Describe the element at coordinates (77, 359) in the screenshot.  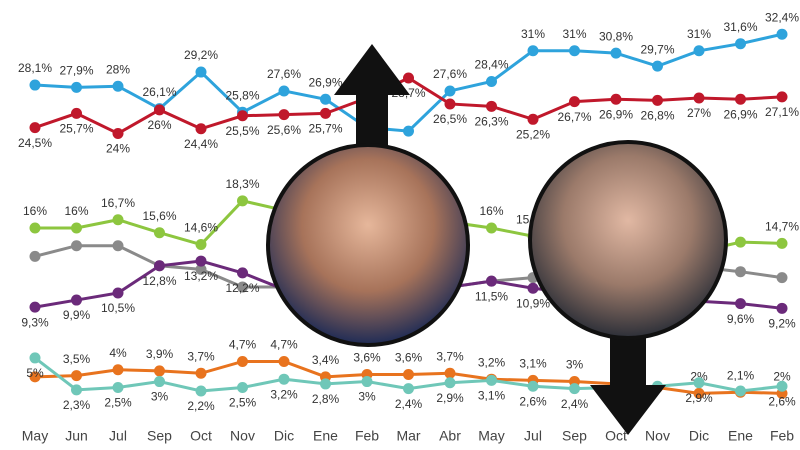
I see `data-label: 3,5%` at that location.